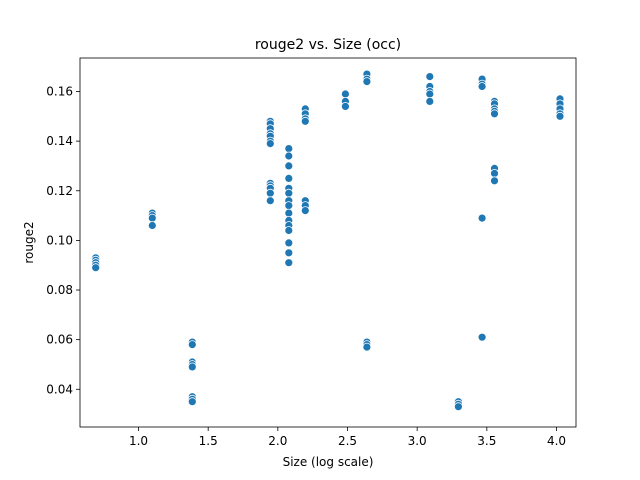 The image size is (640, 480). Describe the element at coordinates (328, 462) in the screenshot. I see `x-axis-label: Size (log scale)` at that location.